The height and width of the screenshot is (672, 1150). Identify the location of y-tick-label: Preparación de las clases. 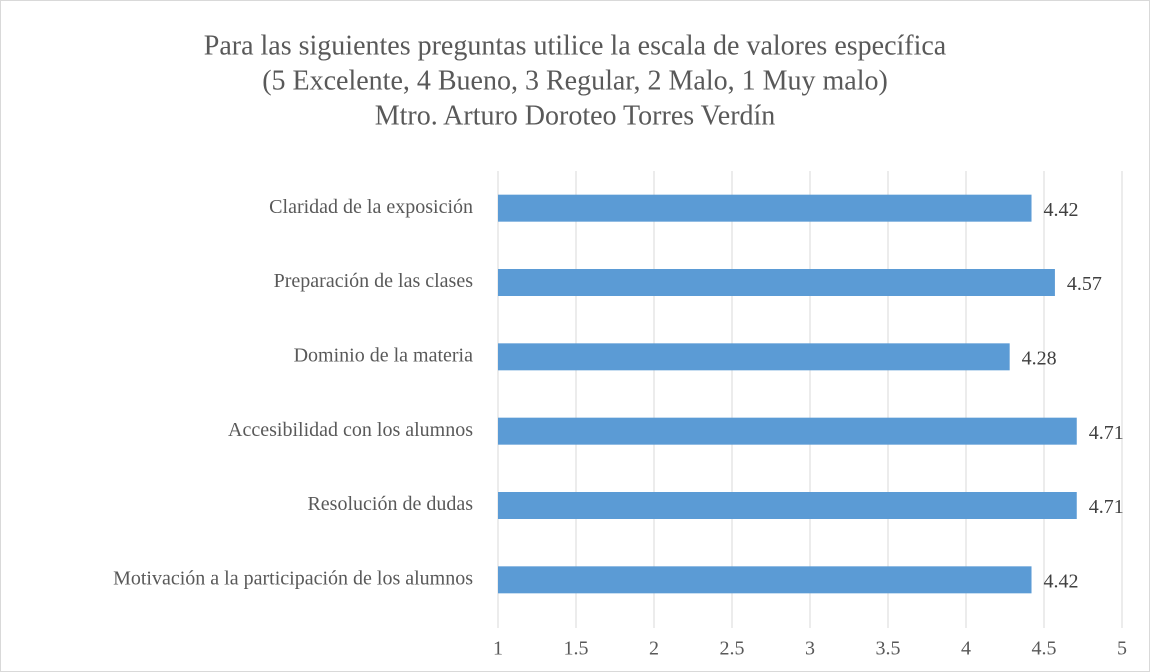
(374, 281).